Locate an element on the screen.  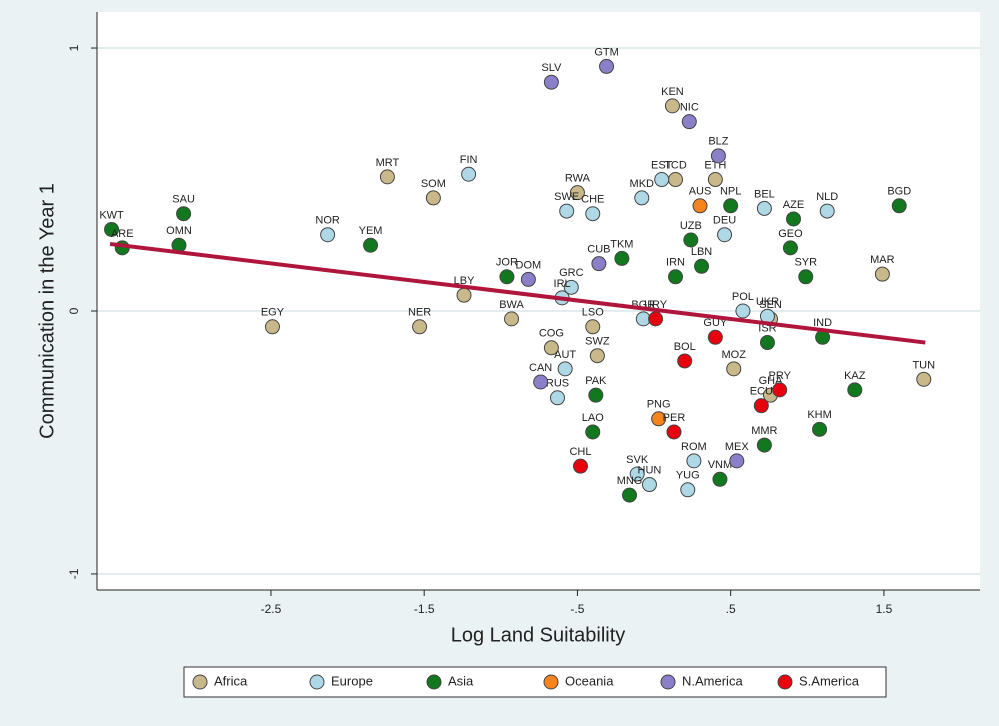
point-label: MMR is located at coordinates (764, 431).